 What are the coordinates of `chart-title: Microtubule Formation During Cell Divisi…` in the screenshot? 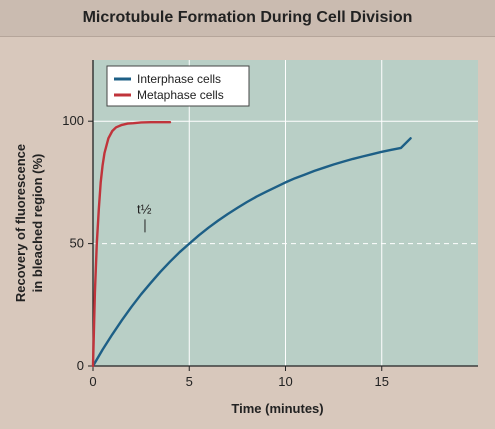 It's located at (247, 18).